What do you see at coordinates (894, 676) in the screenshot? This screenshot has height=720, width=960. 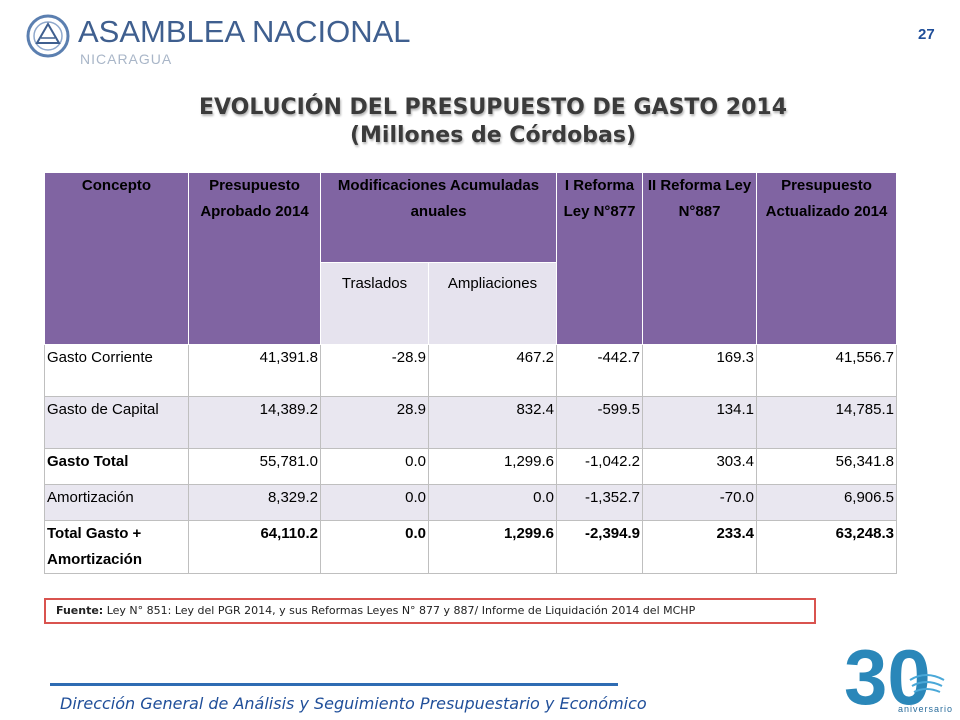 I see `anniversary-logo: 30` at bounding box center [894, 676].